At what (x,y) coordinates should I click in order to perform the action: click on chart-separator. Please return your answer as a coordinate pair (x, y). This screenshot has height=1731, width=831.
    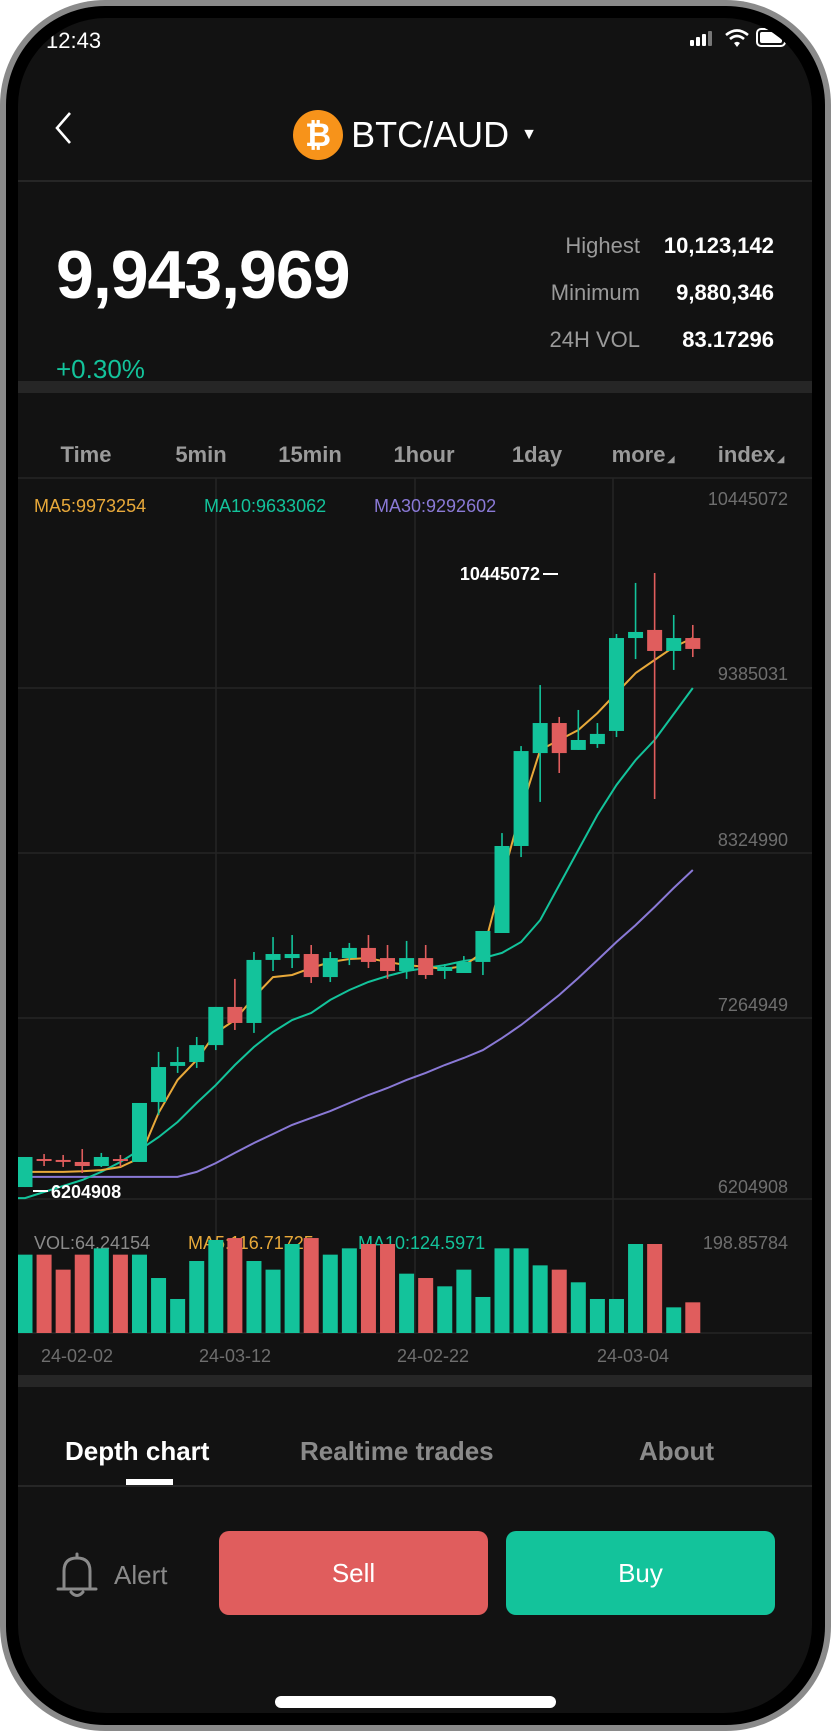
    Looking at the image, I should click on (415, 1381).